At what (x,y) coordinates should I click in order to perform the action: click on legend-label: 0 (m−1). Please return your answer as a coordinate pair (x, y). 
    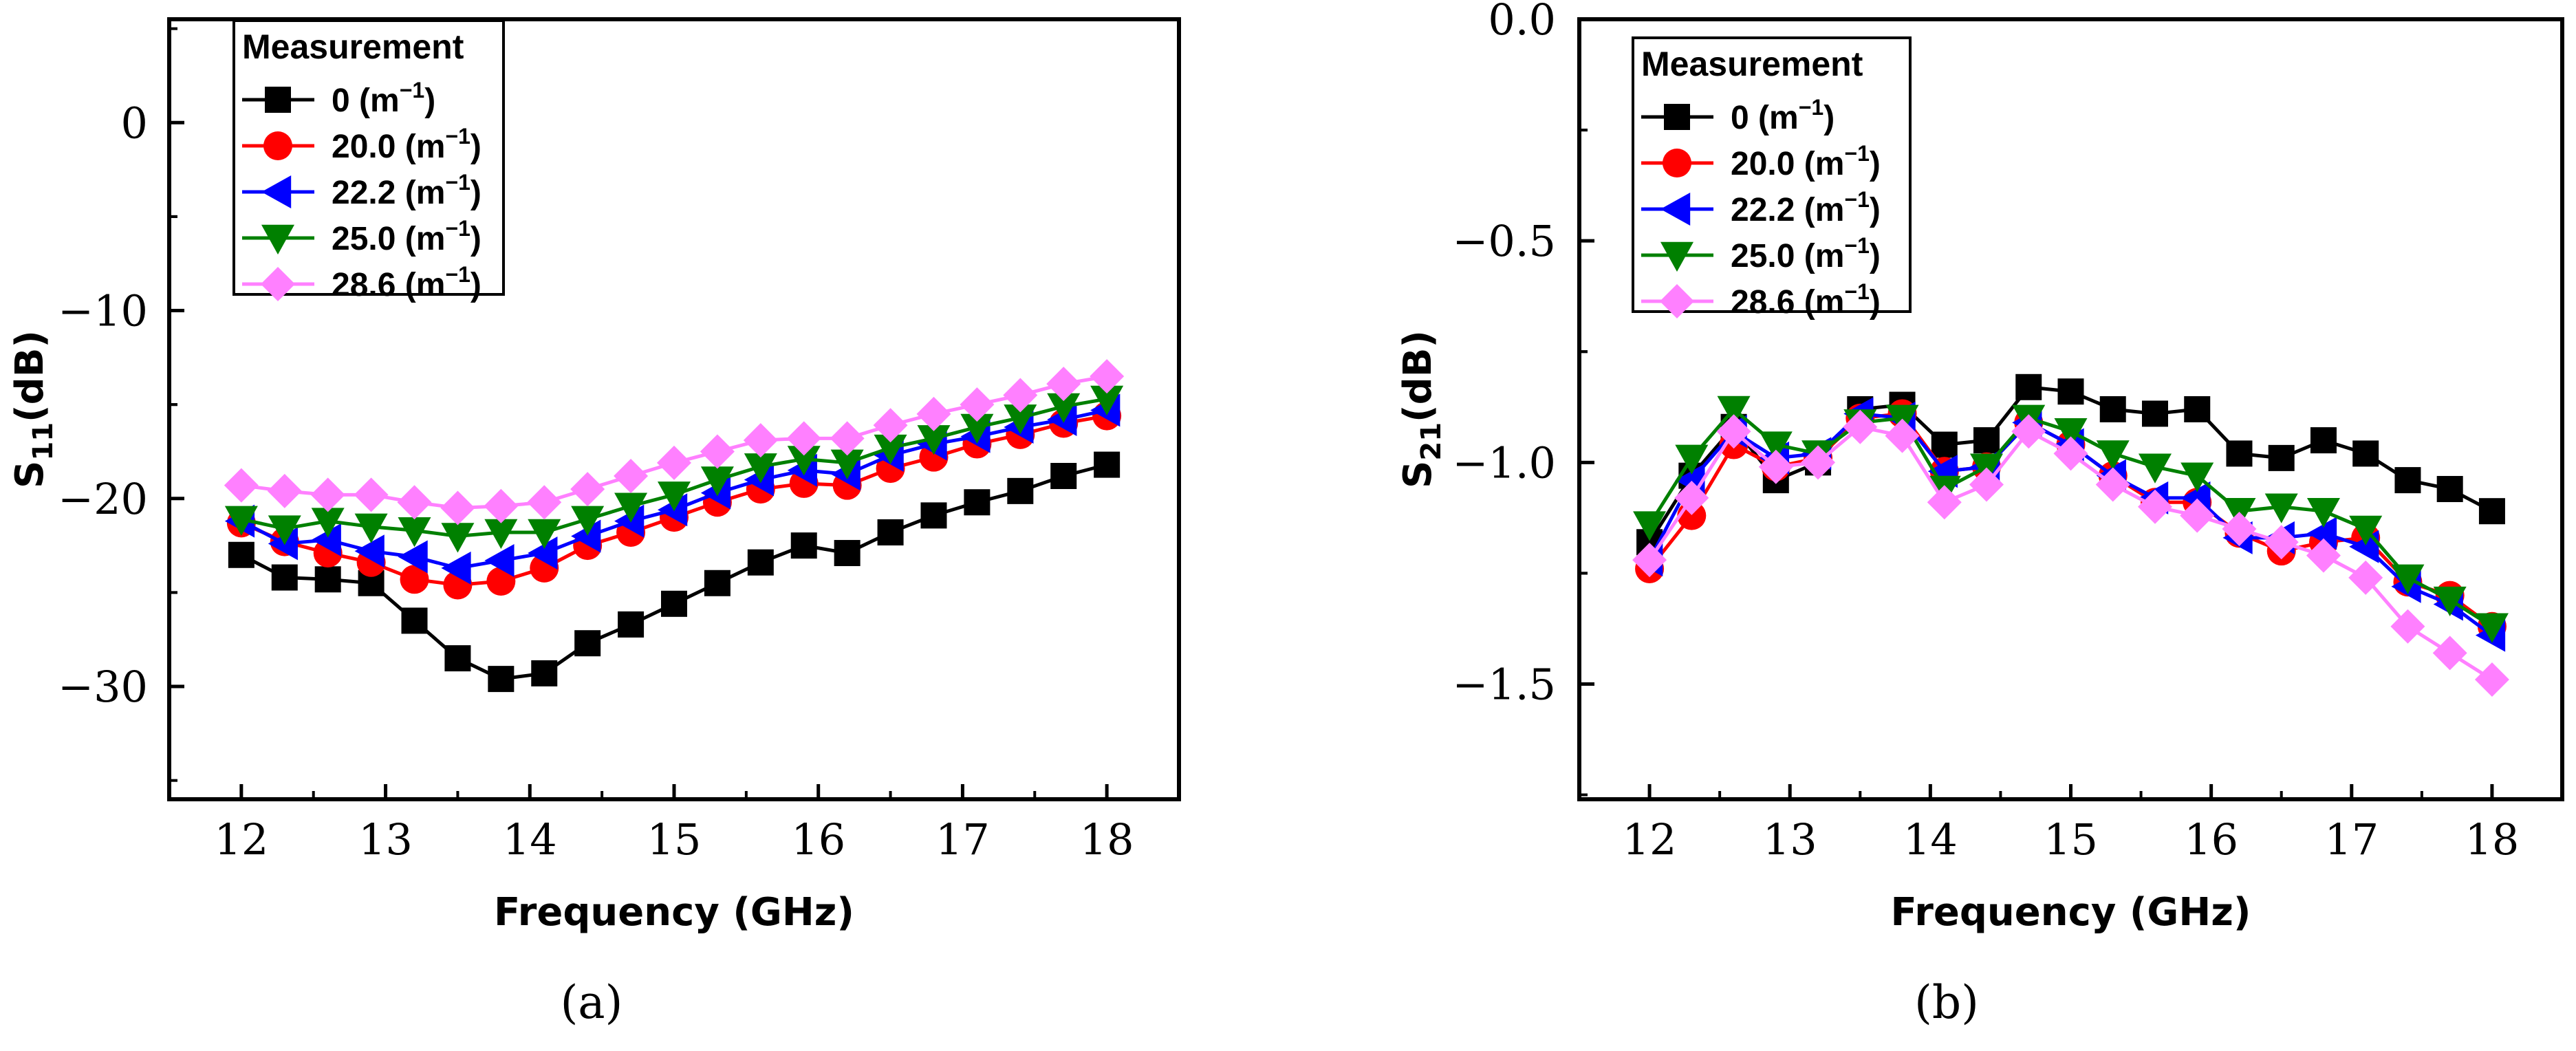
    Looking at the image, I should click on (1782, 115).